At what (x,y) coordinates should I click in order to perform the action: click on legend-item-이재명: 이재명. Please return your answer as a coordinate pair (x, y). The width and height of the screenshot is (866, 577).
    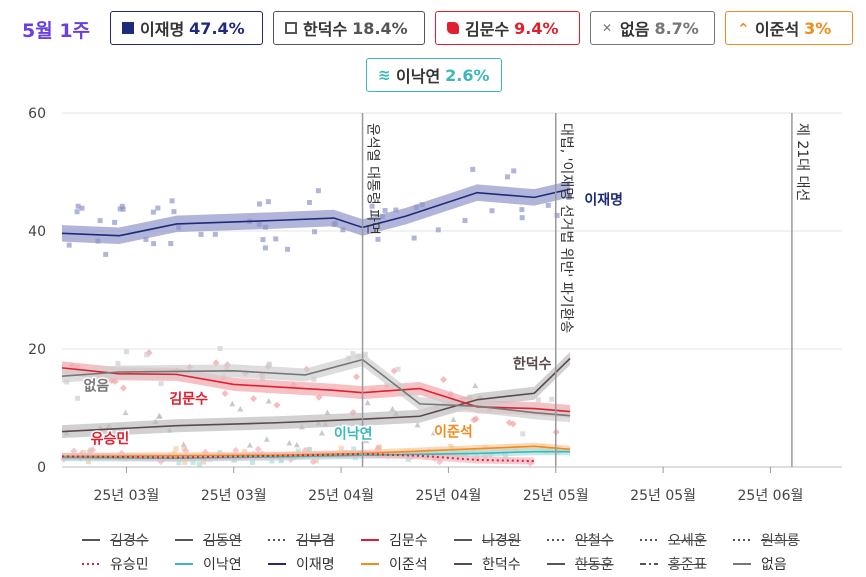
    Looking at the image, I should click on (300, 564).